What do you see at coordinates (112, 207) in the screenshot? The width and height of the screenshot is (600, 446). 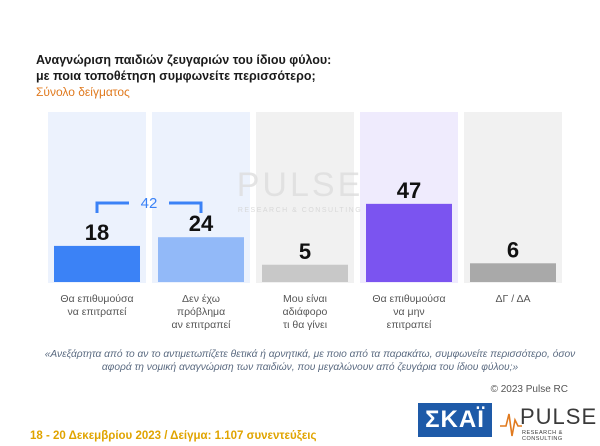 I see `bracket-left` at bounding box center [112, 207].